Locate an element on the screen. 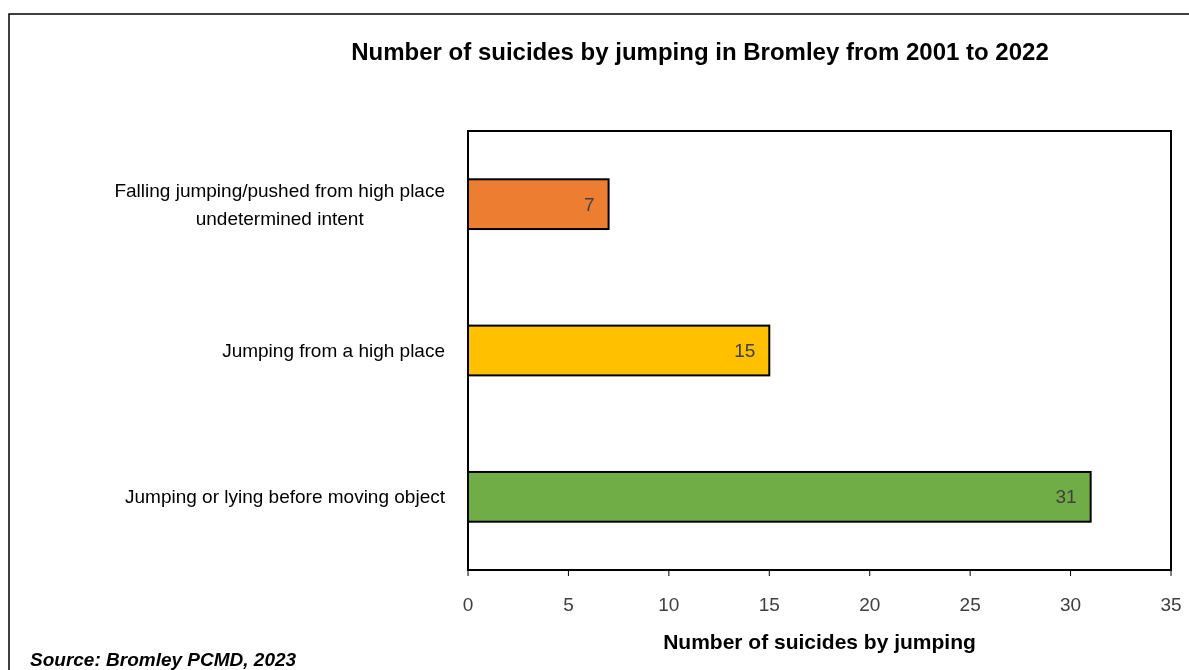 The height and width of the screenshot is (670, 1189). data-label: 31 is located at coordinates (1066, 497).